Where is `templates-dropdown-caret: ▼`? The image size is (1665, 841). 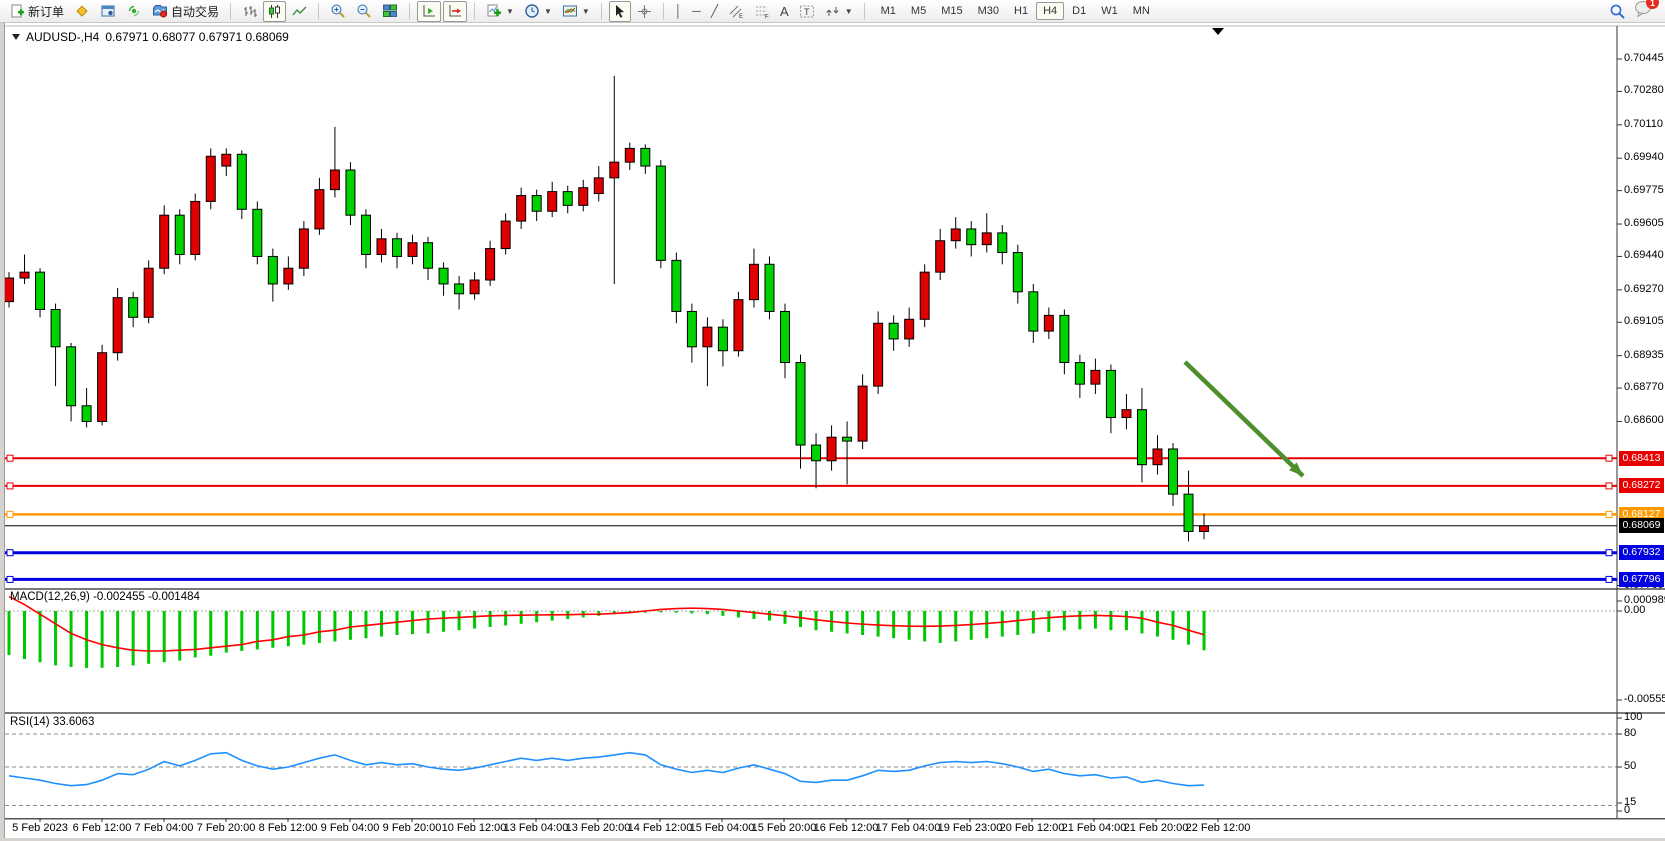 templates-dropdown-caret: ▼ is located at coordinates (585, 11).